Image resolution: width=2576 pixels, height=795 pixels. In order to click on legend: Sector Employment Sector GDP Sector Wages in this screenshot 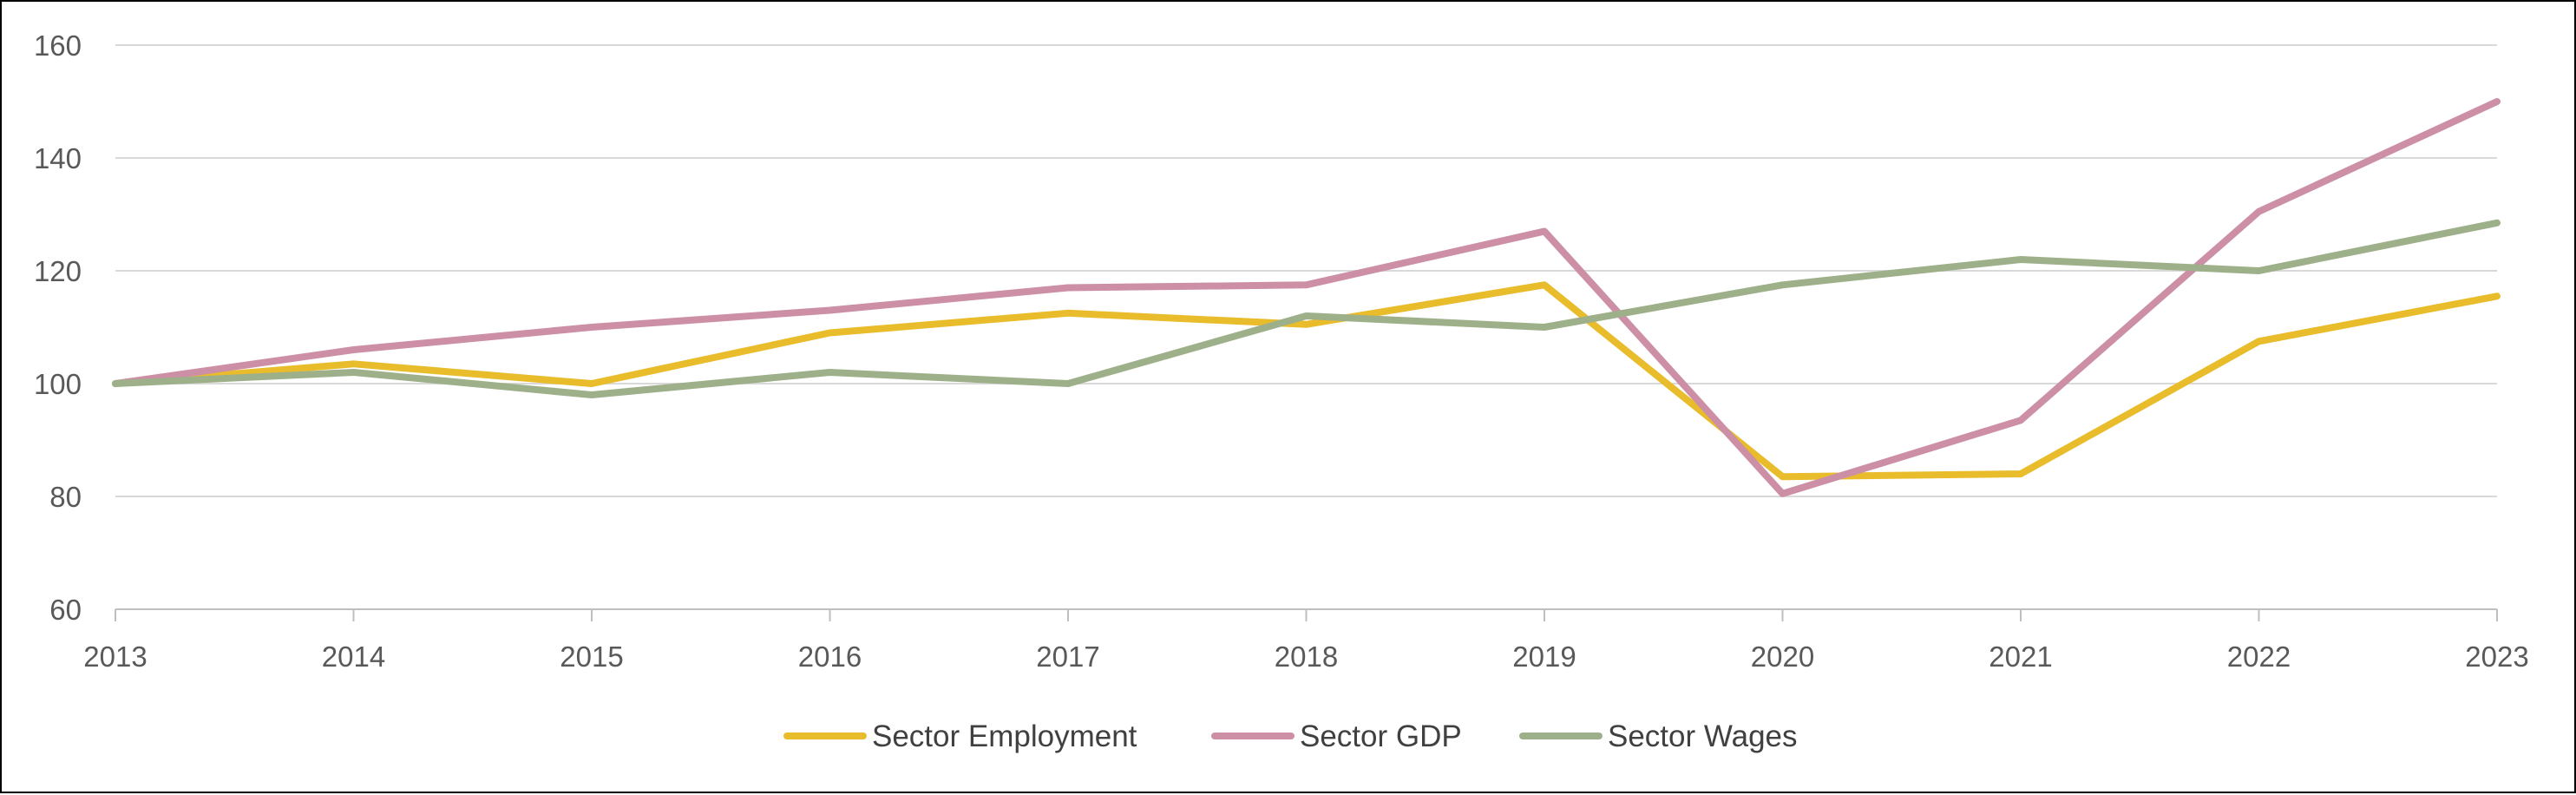, I will do `click(1290, 736)`.